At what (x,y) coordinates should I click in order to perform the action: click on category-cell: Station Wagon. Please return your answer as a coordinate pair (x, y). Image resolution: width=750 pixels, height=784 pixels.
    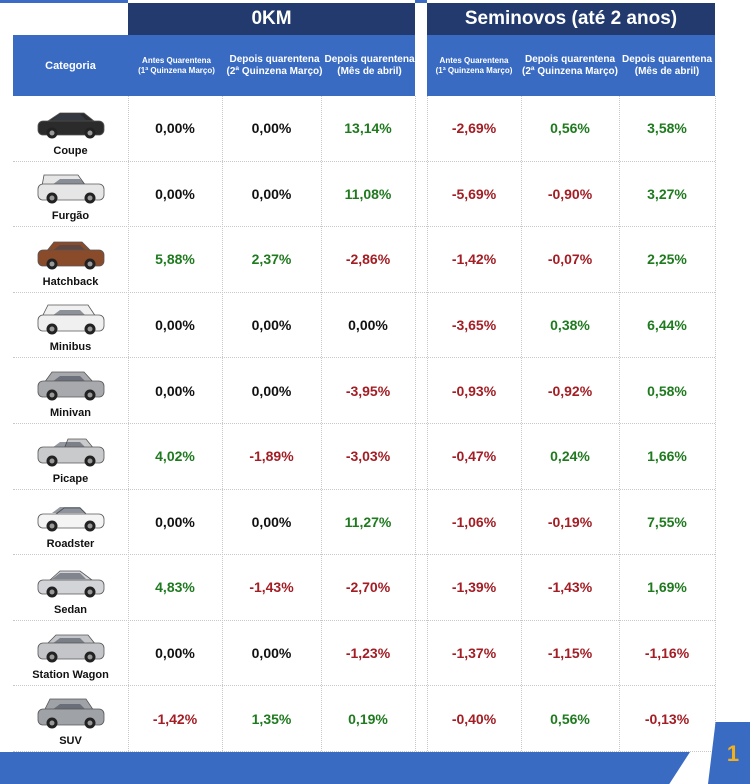
    Looking at the image, I should click on (70, 653).